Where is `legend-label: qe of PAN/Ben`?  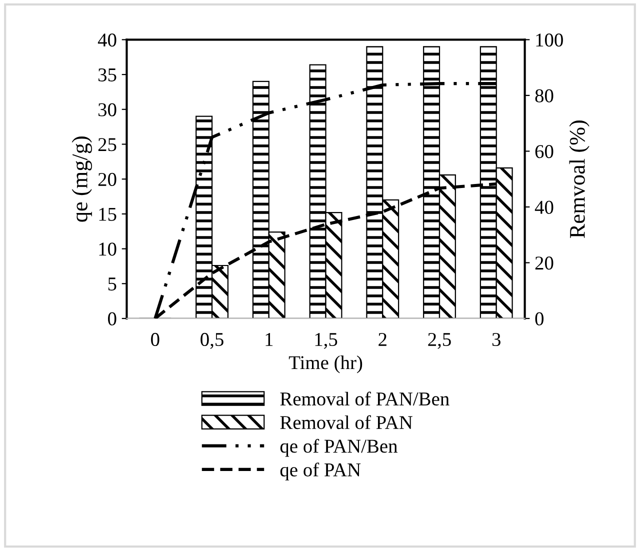 legend-label: qe of PAN/Ben is located at coordinates (339, 447).